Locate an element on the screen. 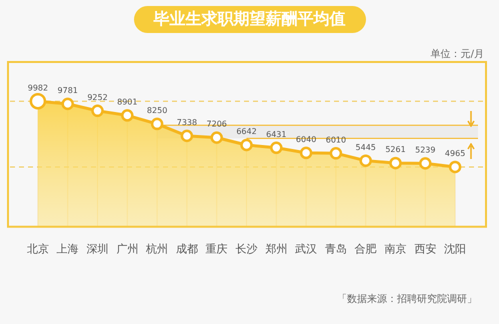  data-label: 5261 is located at coordinates (395, 149).